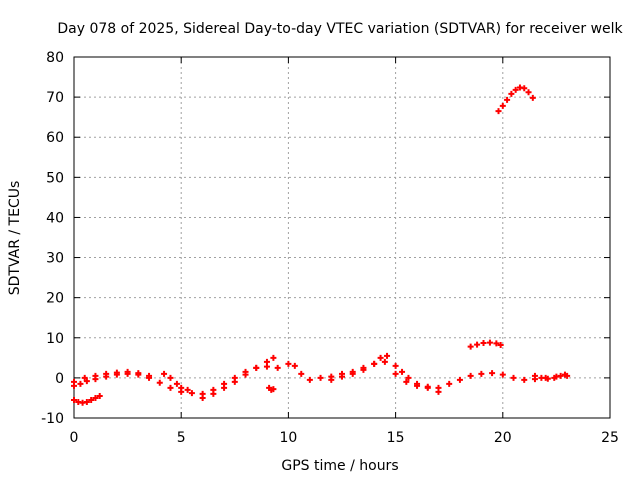 The width and height of the screenshot is (640, 480). What do you see at coordinates (344, 438) in the screenshot?
I see `x-tick-labels: 0 5 10 15 20 25` at bounding box center [344, 438].